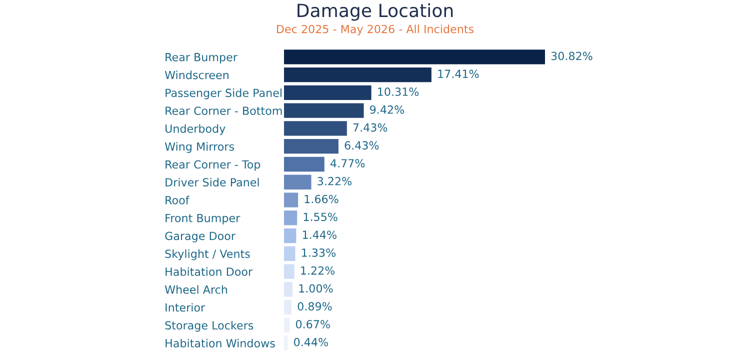  Describe the element at coordinates (213, 165) in the screenshot. I see `y-tick-label: Rear Corner - Top` at that location.